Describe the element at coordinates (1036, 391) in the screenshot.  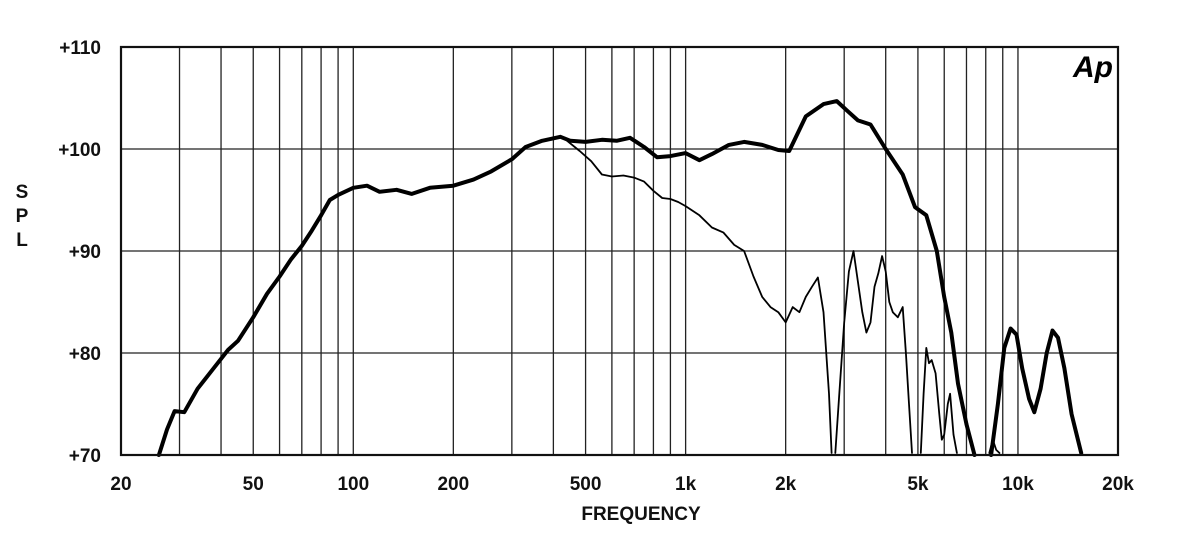
I see `response-curve-thick` at that location.